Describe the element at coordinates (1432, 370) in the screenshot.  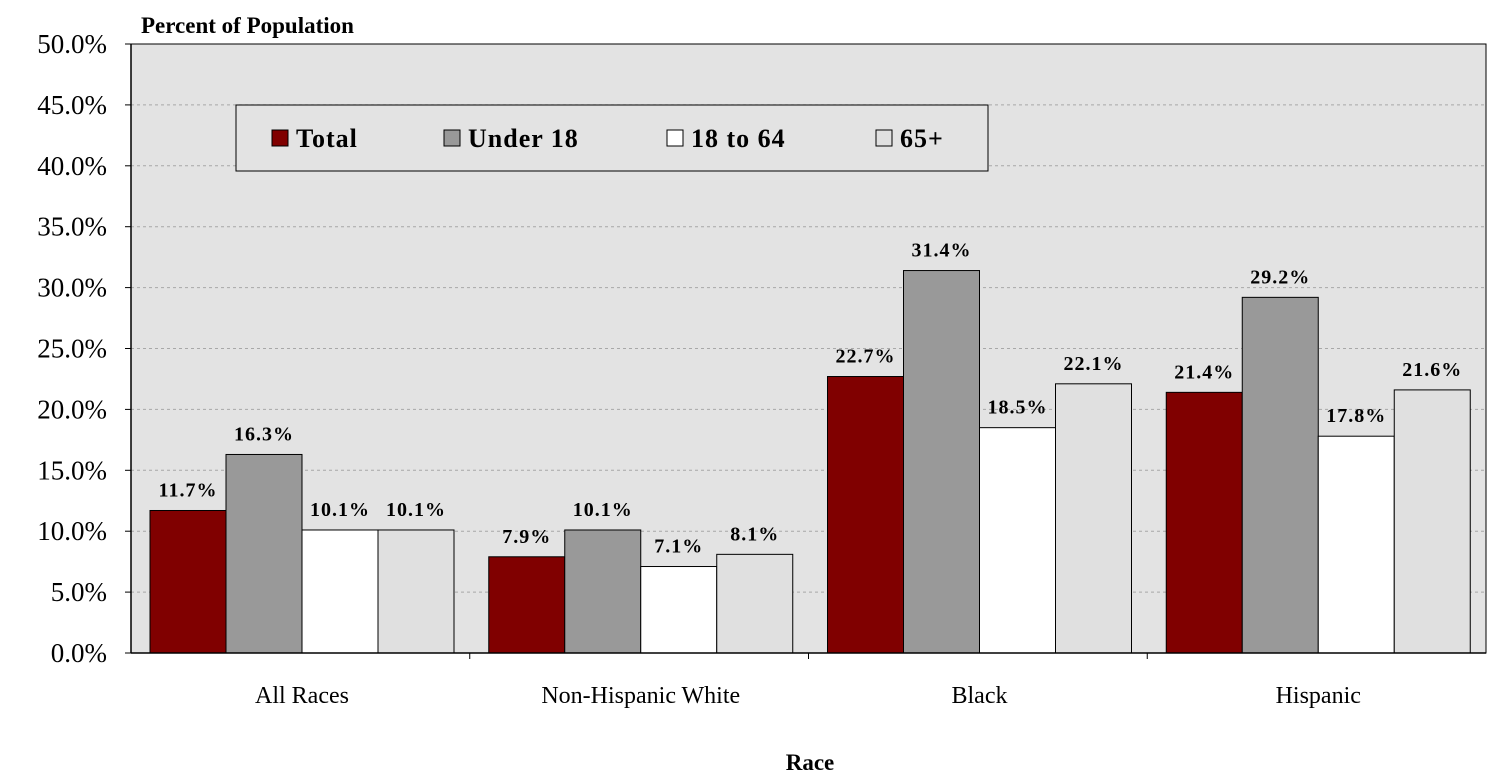
I see `data-label: 21.6%` at that location.